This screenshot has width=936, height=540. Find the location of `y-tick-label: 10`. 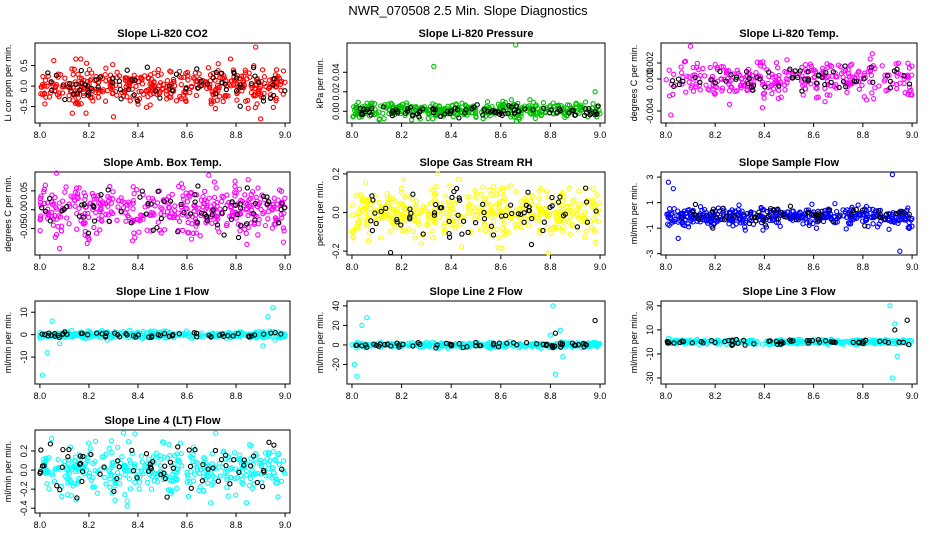

y-tick-label: 10 is located at coordinates (650, 330).